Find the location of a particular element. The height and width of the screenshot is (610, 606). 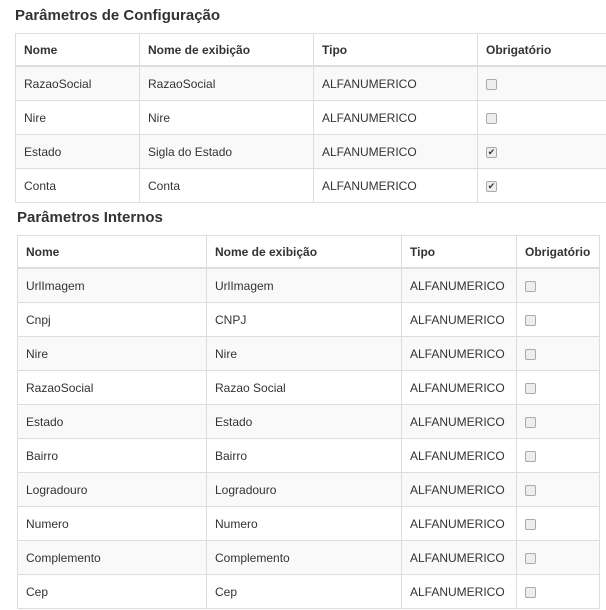

cell-nome: Bairro is located at coordinates (112, 455).